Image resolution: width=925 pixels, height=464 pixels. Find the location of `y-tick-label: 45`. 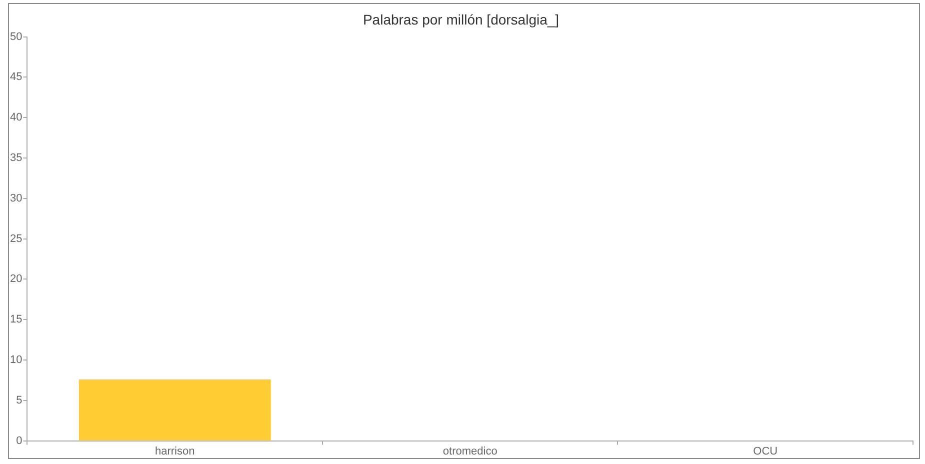

y-tick-label: 45 is located at coordinates (16, 77).